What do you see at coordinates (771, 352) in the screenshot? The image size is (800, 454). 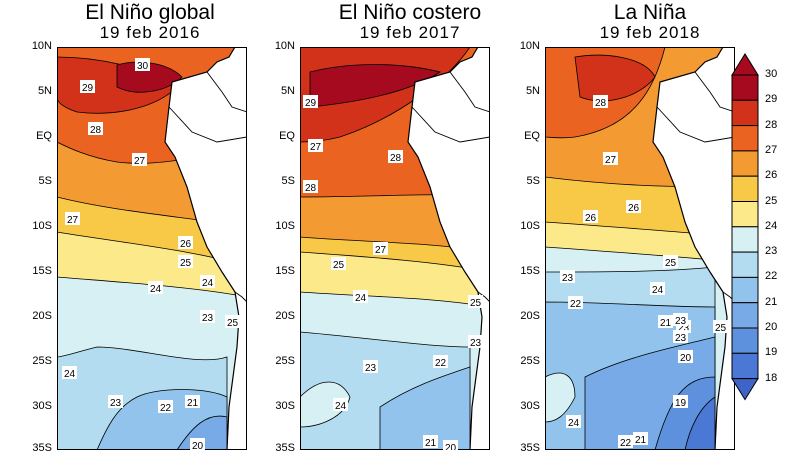 I see `colorbar-level-label: 19` at bounding box center [771, 352].